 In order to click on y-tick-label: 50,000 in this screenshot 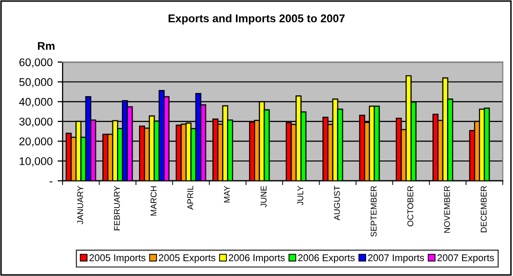, I will do `click(35, 83)`.